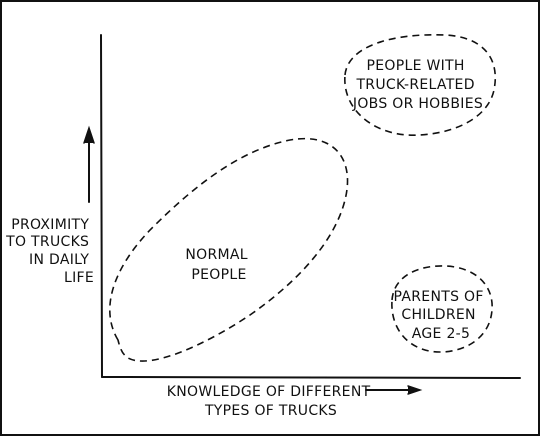 This screenshot has height=436, width=540. Describe the element at coordinates (417, 104) in the screenshot. I see `truck-jobs-label-line: JOBS OR HOBBIES` at that location.